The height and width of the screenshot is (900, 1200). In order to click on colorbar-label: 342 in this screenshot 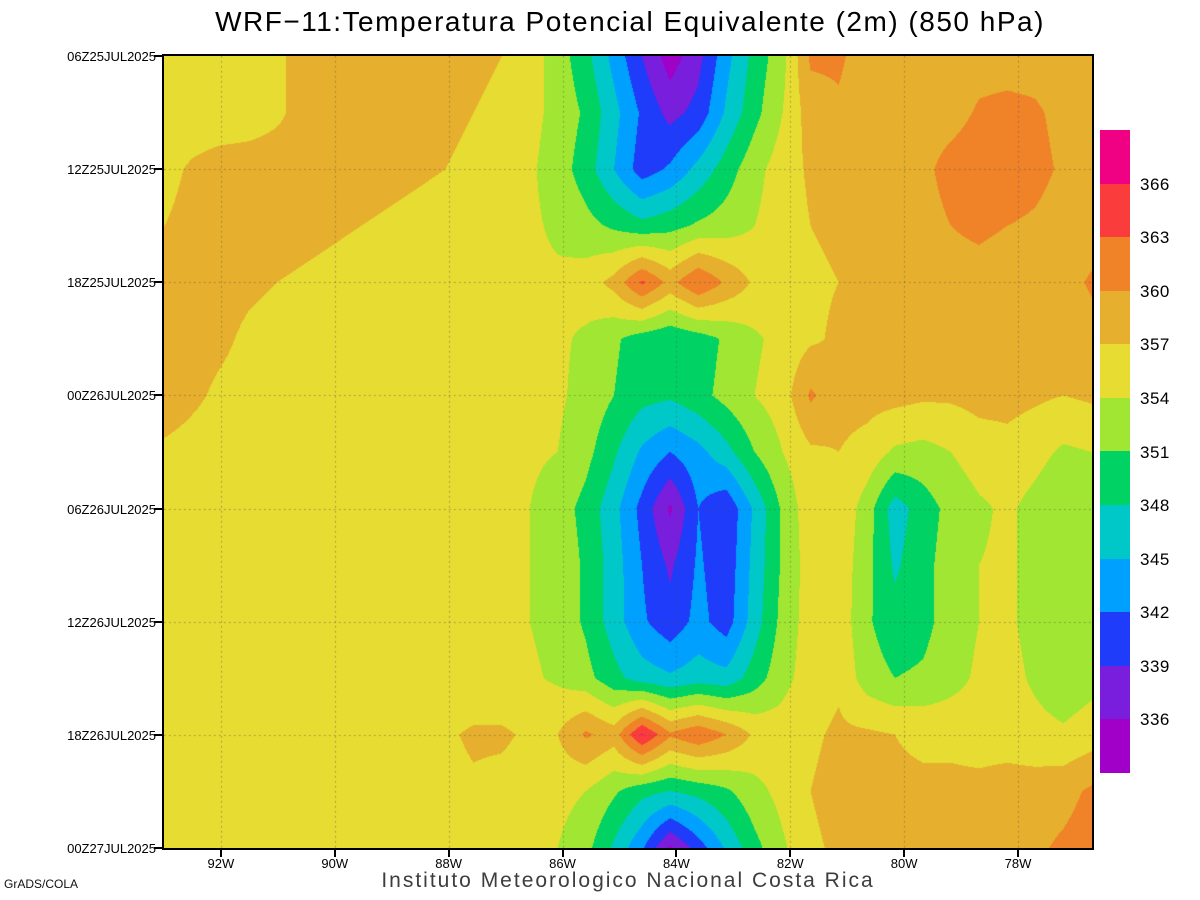, I will do `click(1155, 613)`.